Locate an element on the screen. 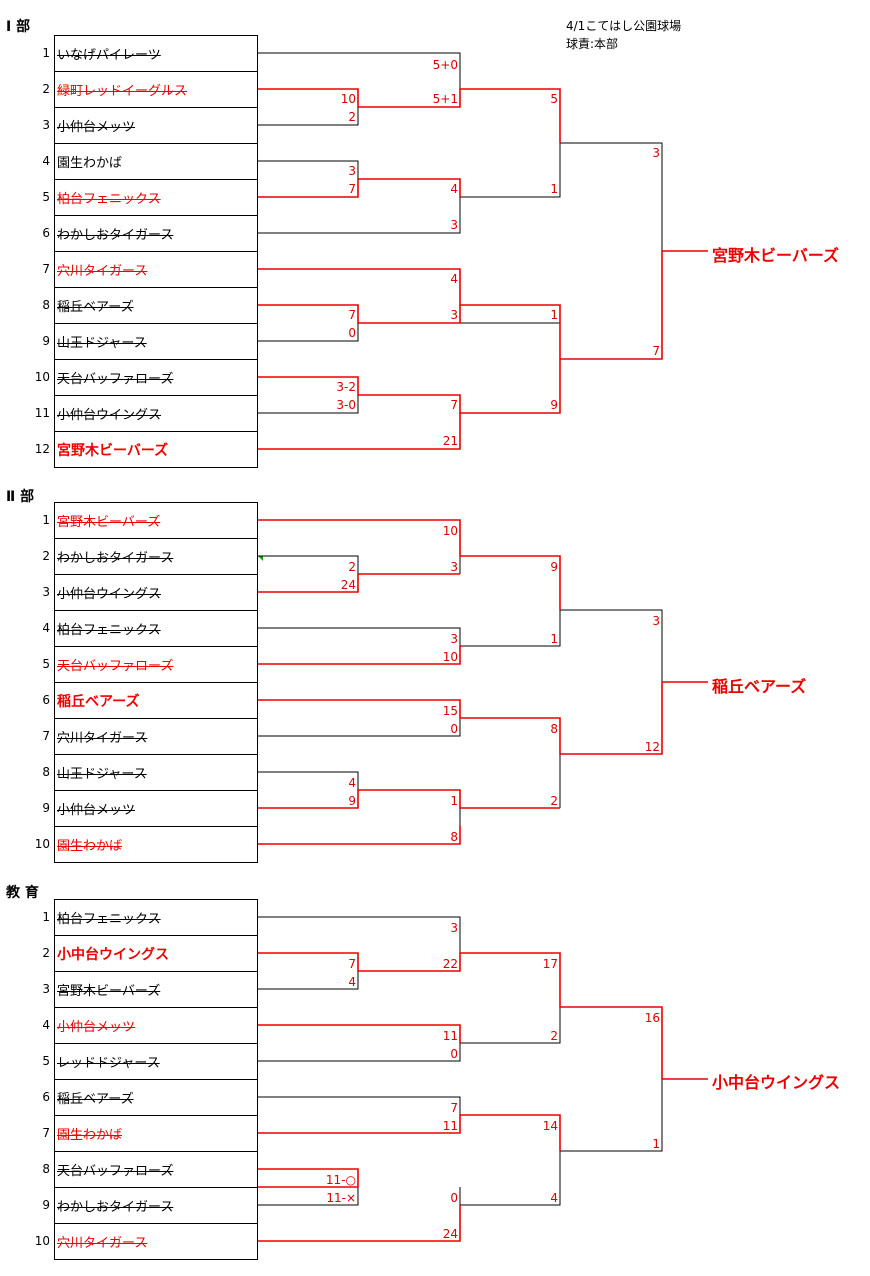 Image resolution: width=870 pixels, height=1276 pixels. team-name: 小仲台メッツ is located at coordinates (96, 127).